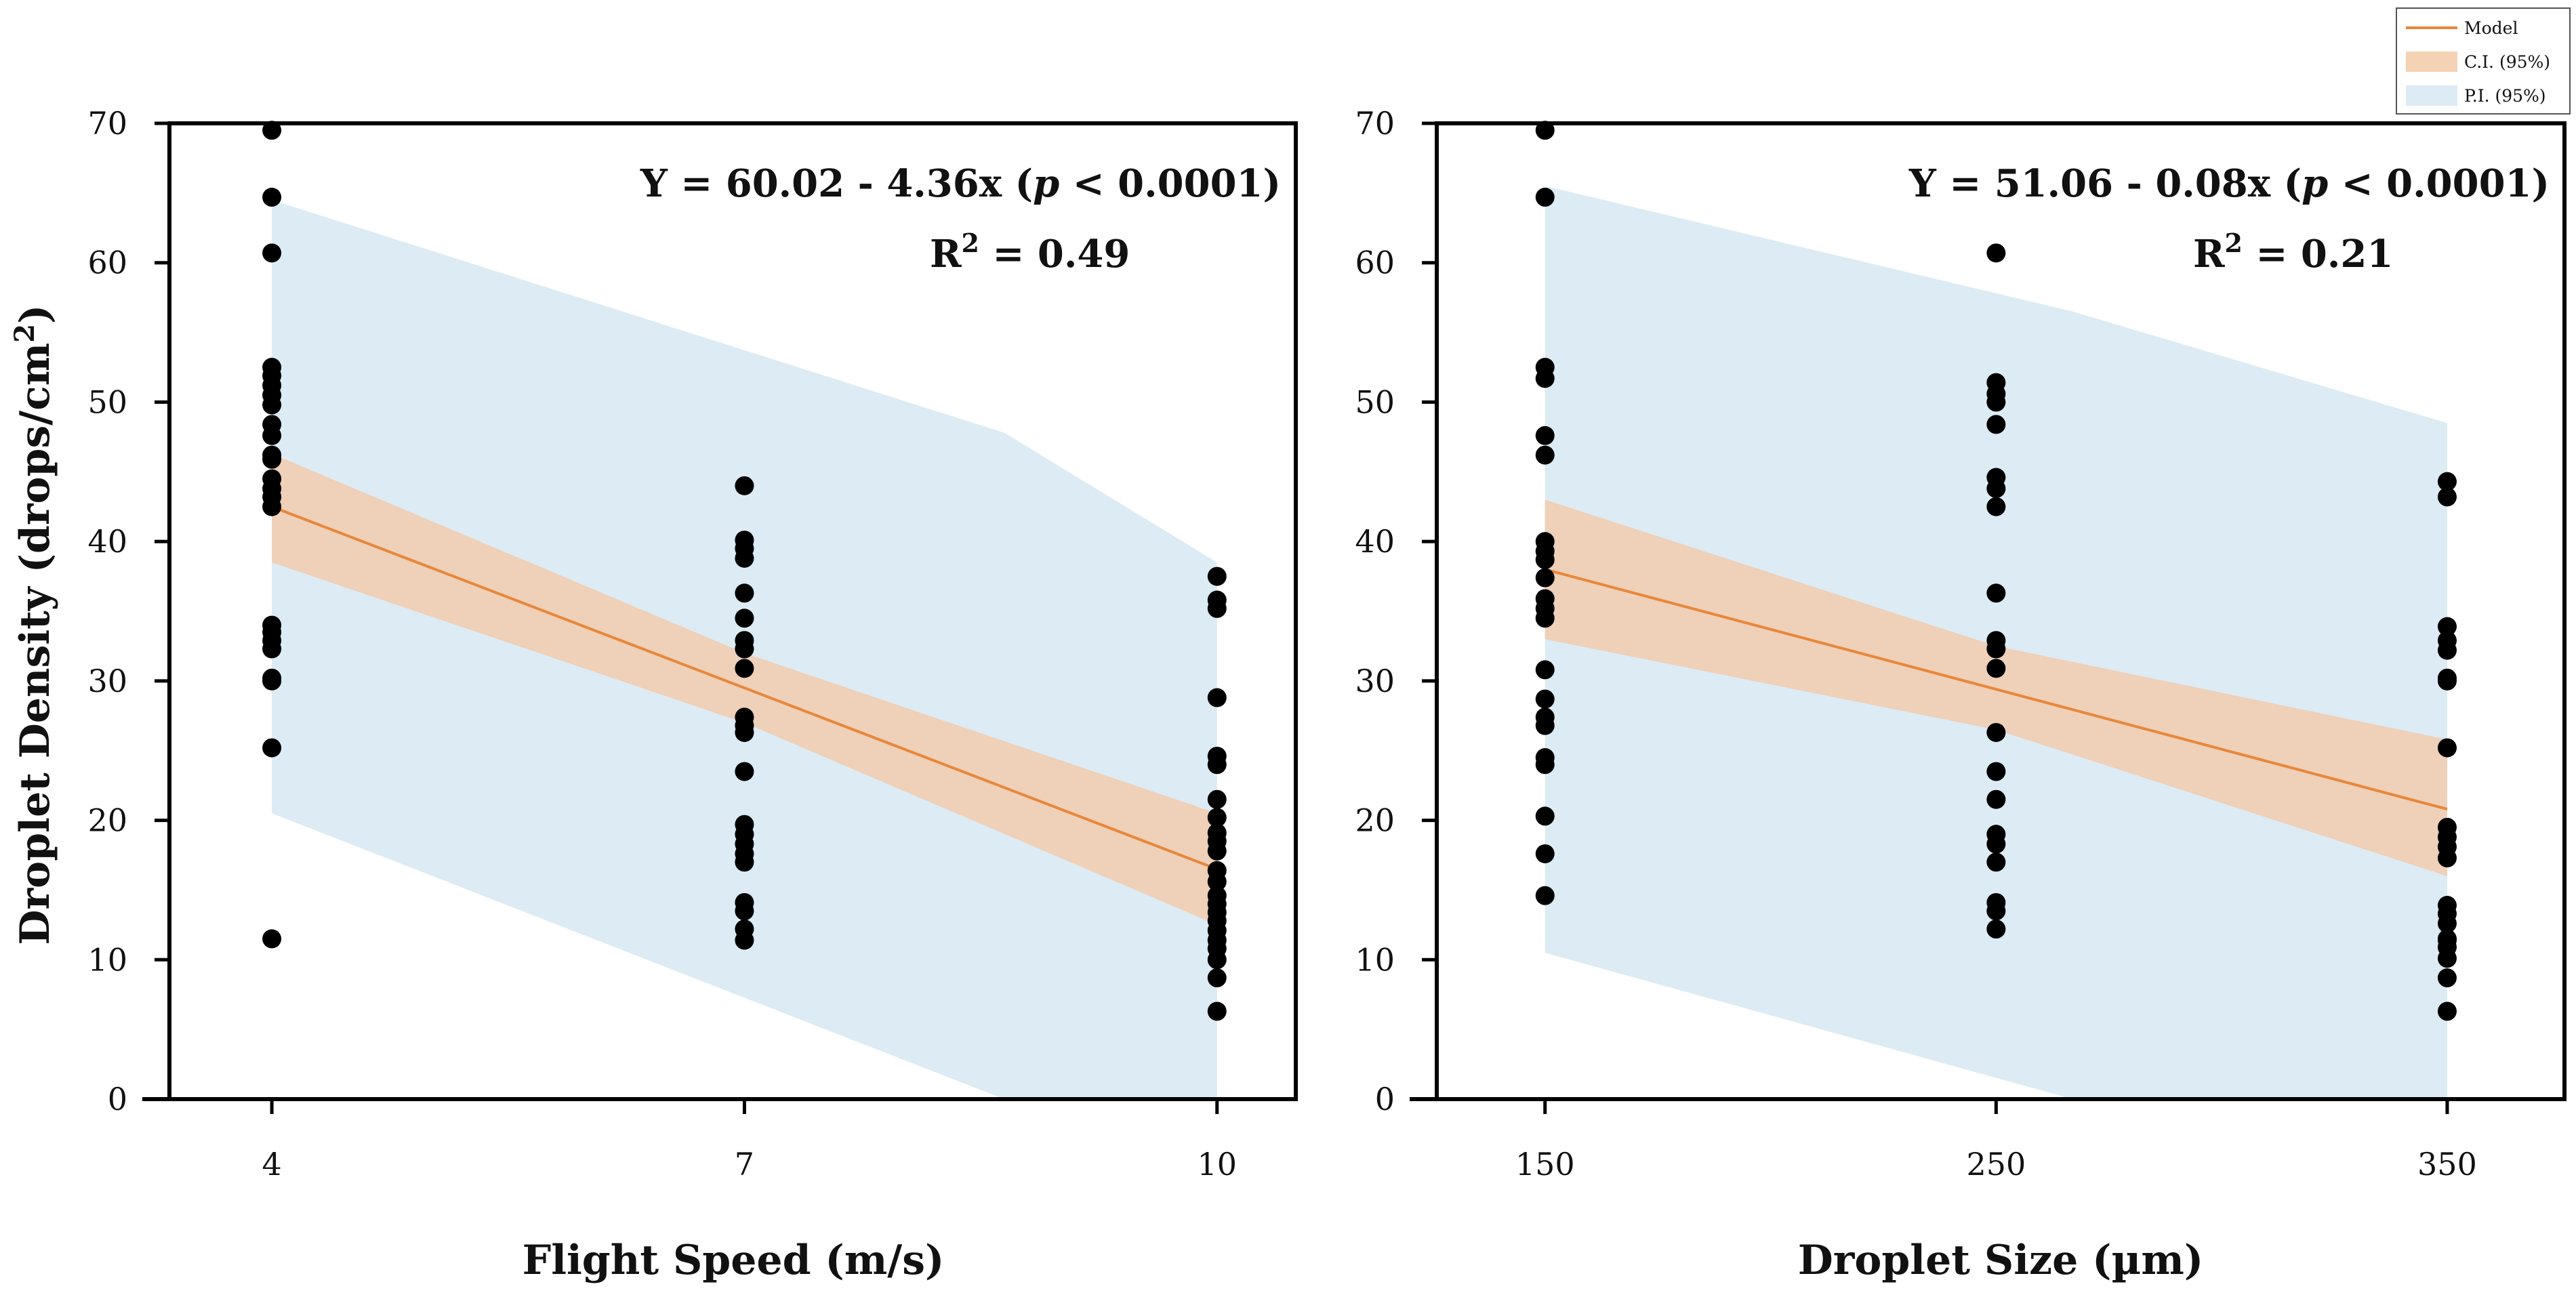 This screenshot has height=1297, width=2576. Describe the element at coordinates (1987, 1139) in the screenshot. I see `x-ticks: 150 250 350` at that location.